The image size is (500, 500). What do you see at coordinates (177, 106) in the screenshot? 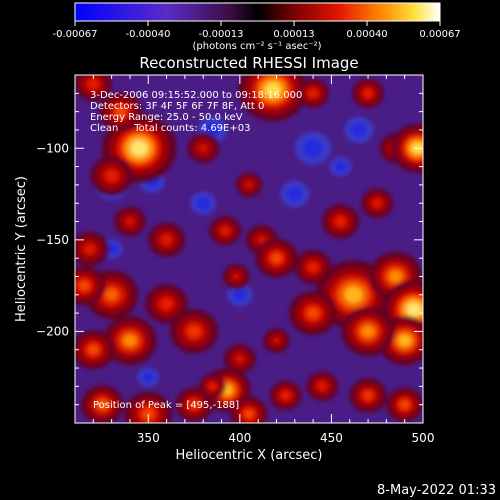
I see `annotation-detectors: Detectors: 3F 4F 5F 6F 7F 8F, Att 0` at bounding box center [177, 106].